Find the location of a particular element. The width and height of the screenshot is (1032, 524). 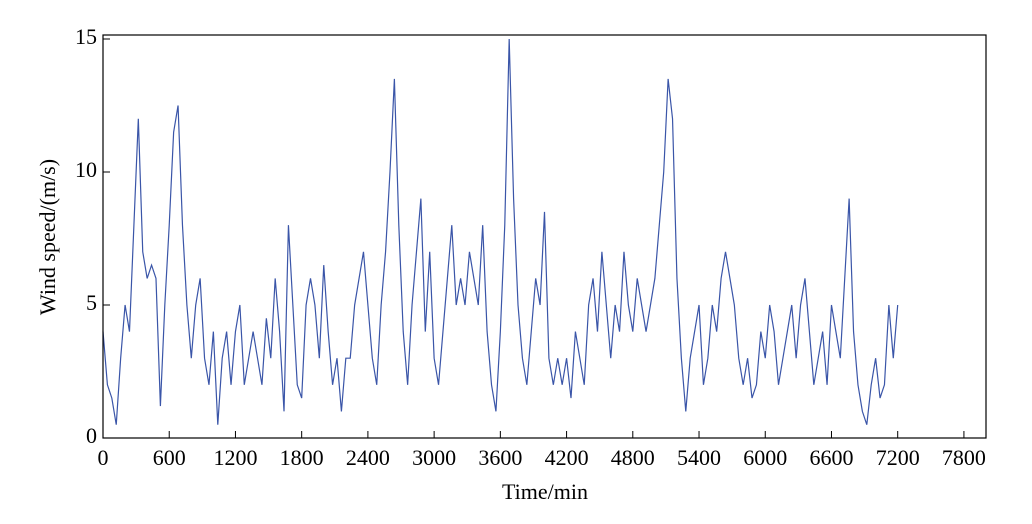

x-tick-label: 4800 is located at coordinates (633, 457).